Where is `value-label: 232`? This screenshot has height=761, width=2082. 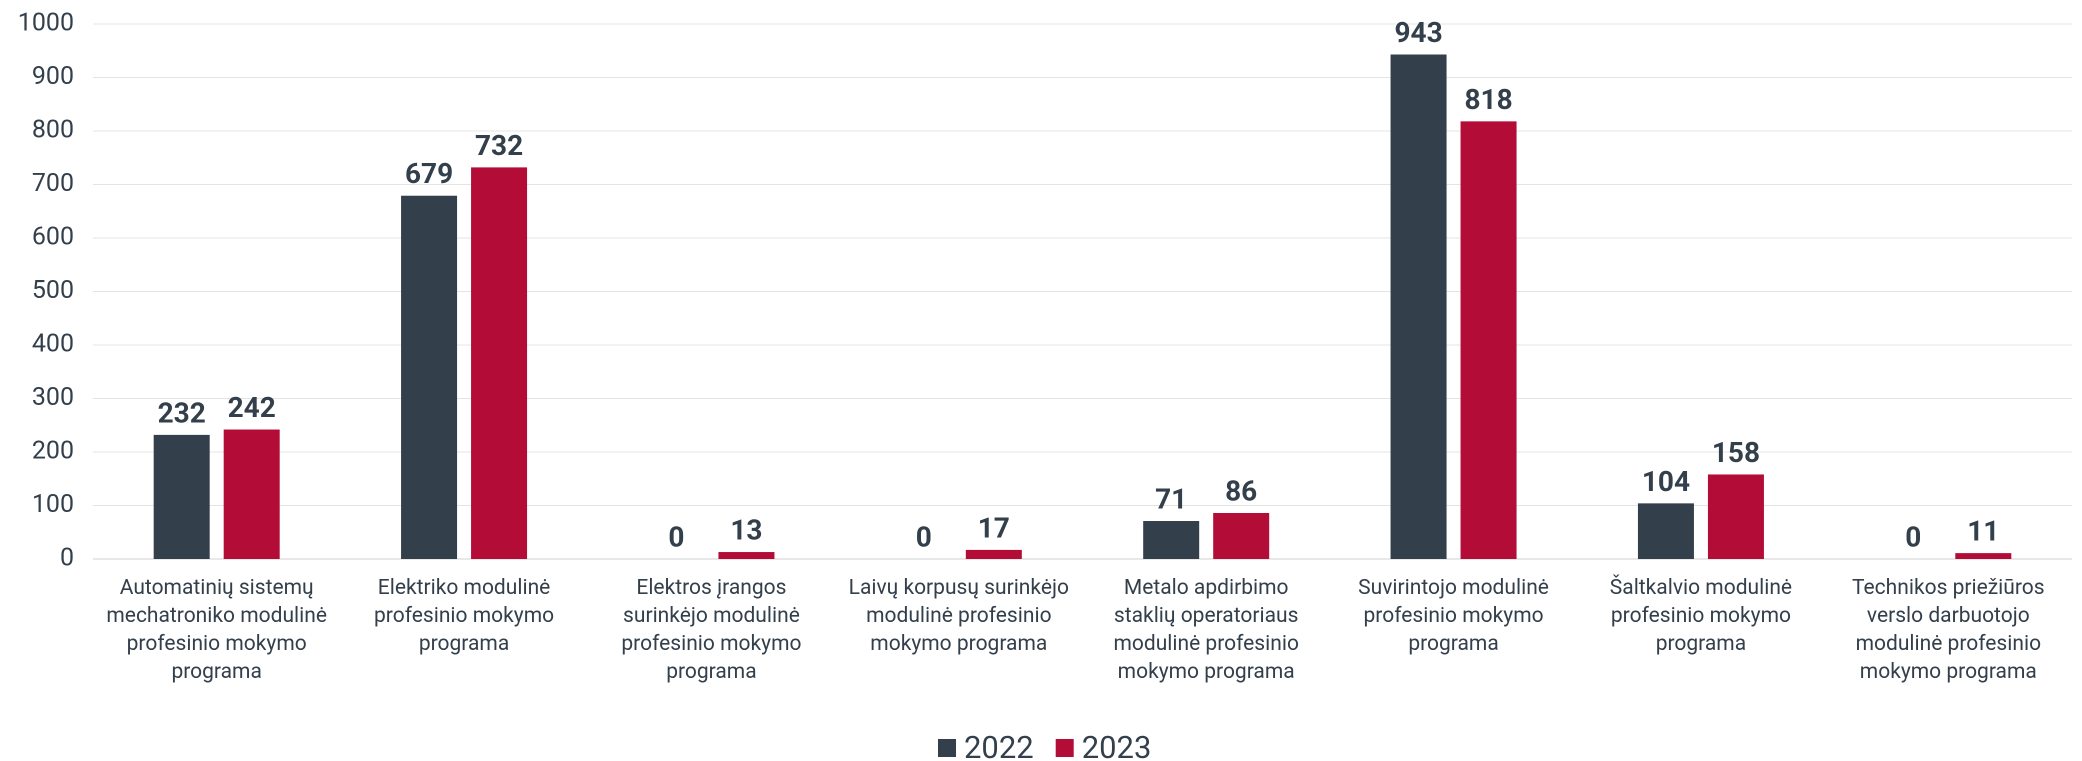
value-label: 232 is located at coordinates (182, 412).